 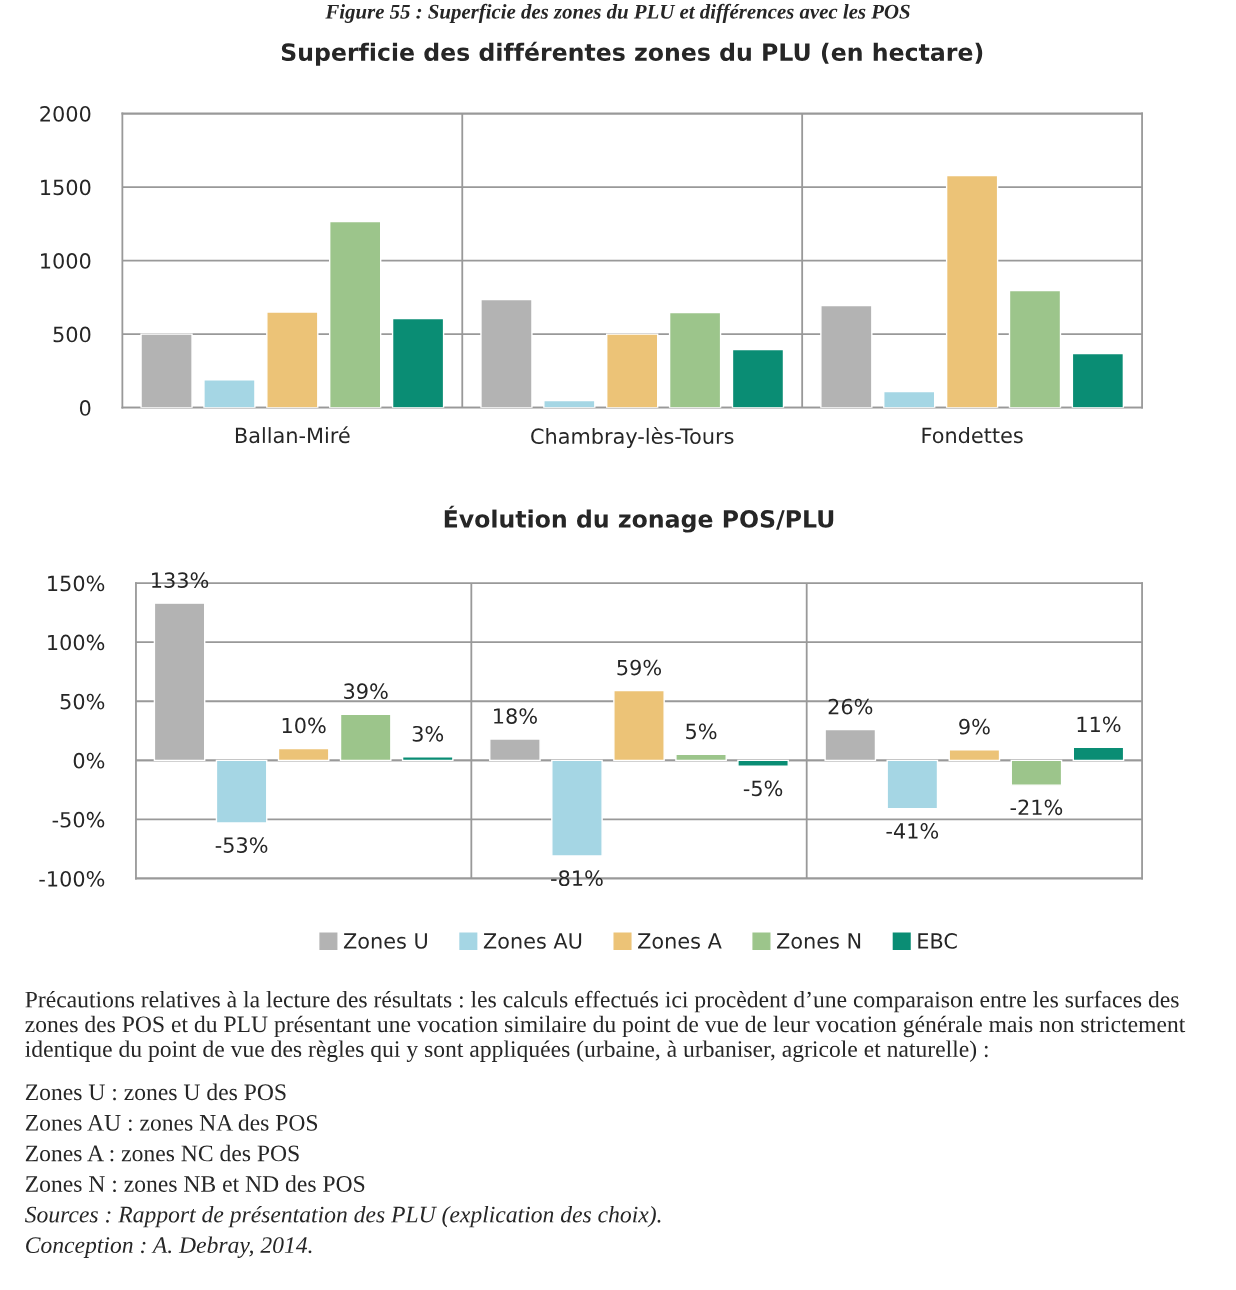 What do you see at coordinates (155, 1092) in the screenshot?
I see `text: Zones U : zones U des POS` at bounding box center [155, 1092].